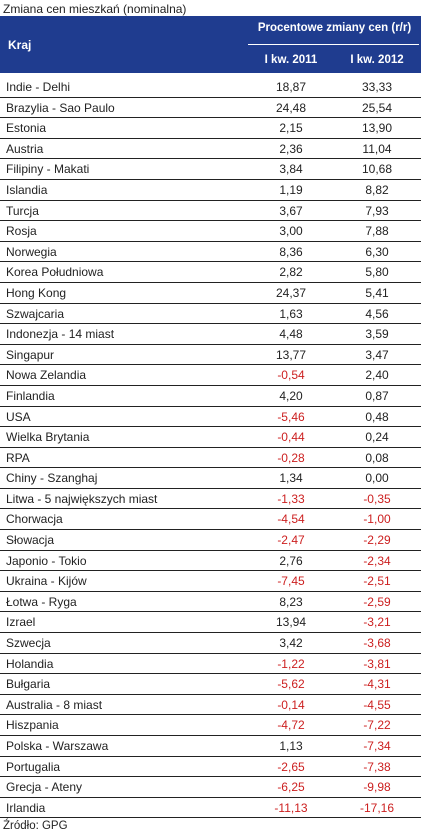 Image resolution: width=421 pixels, height=838 pixels. What do you see at coordinates (44, 787) in the screenshot?
I see `country-name: Grecja - Ateny` at bounding box center [44, 787].